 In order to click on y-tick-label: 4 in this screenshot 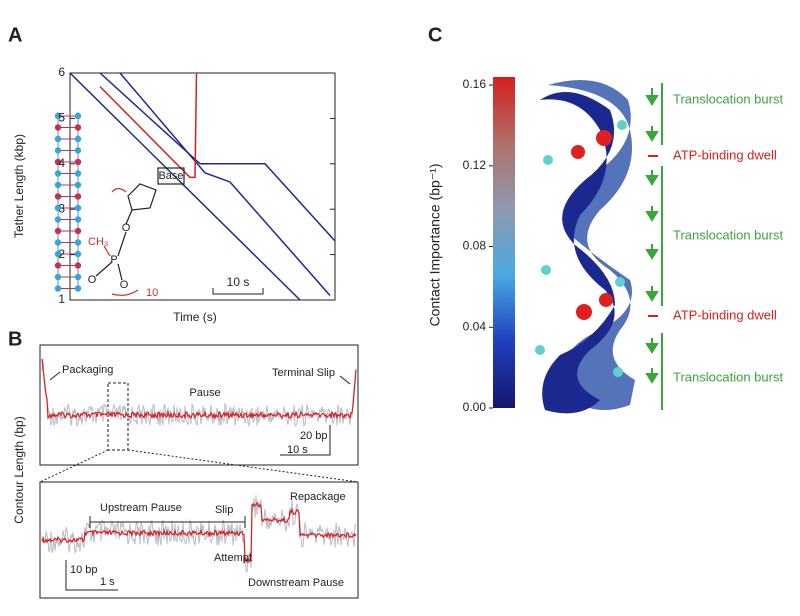, I will do `click(61, 163)`.